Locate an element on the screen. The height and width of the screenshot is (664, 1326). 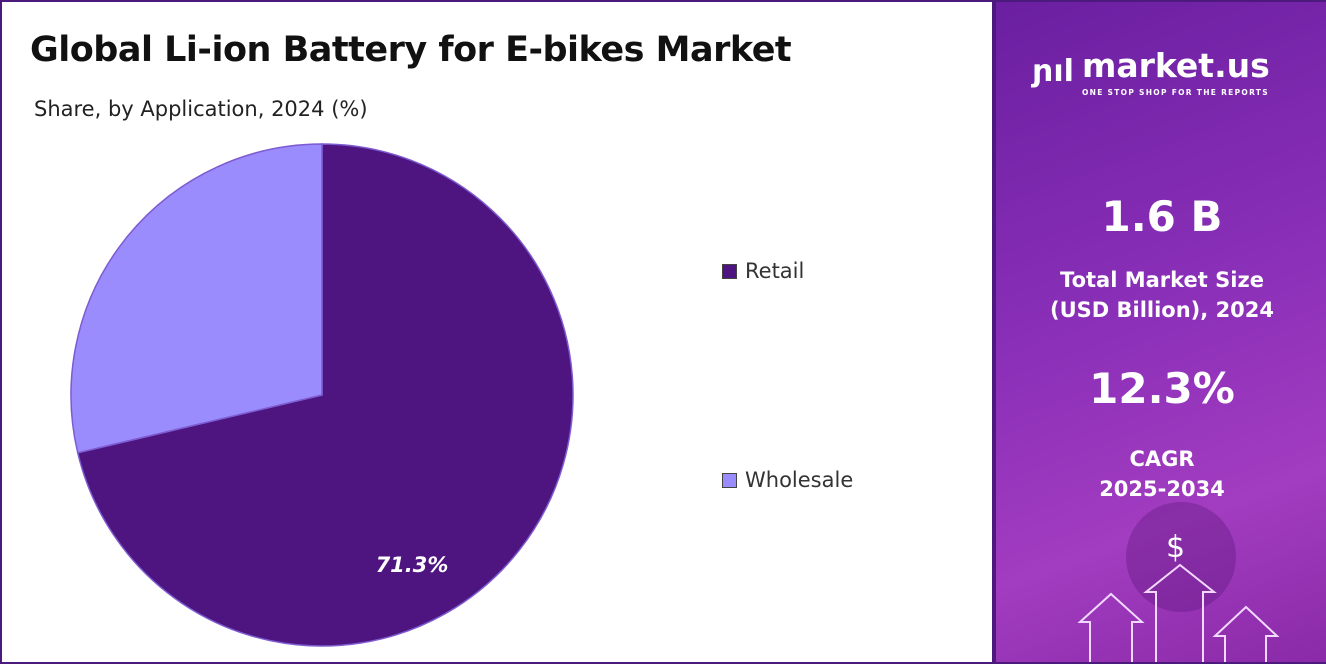
brand-tagline: ONE STOP SHOP FOR THE REPORTS is located at coordinates (1175, 92).